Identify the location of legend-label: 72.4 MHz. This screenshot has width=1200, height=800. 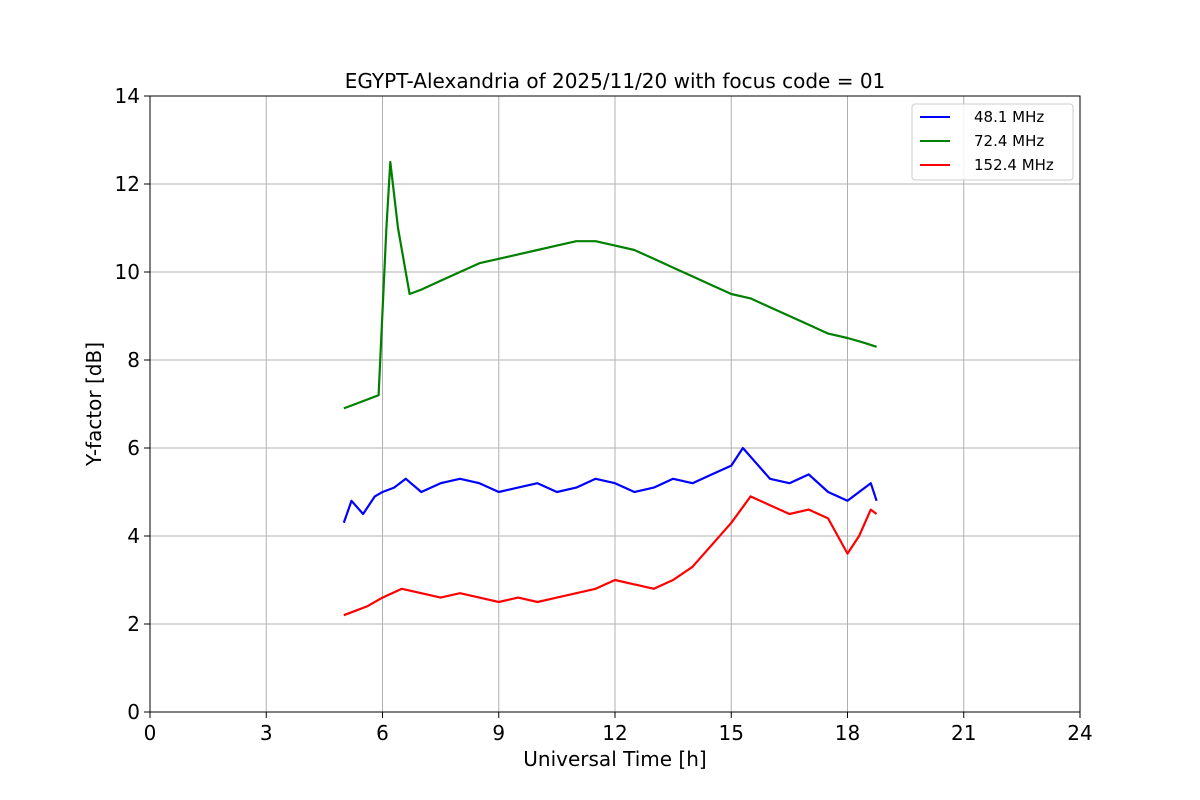
(1009, 141).